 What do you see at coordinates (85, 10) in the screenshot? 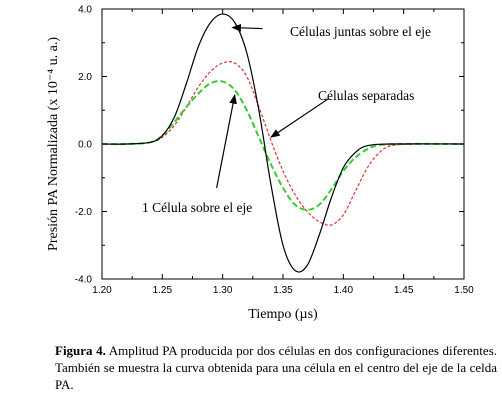
I see `y-tick-label: 4.0` at bounding box center [85, 10].